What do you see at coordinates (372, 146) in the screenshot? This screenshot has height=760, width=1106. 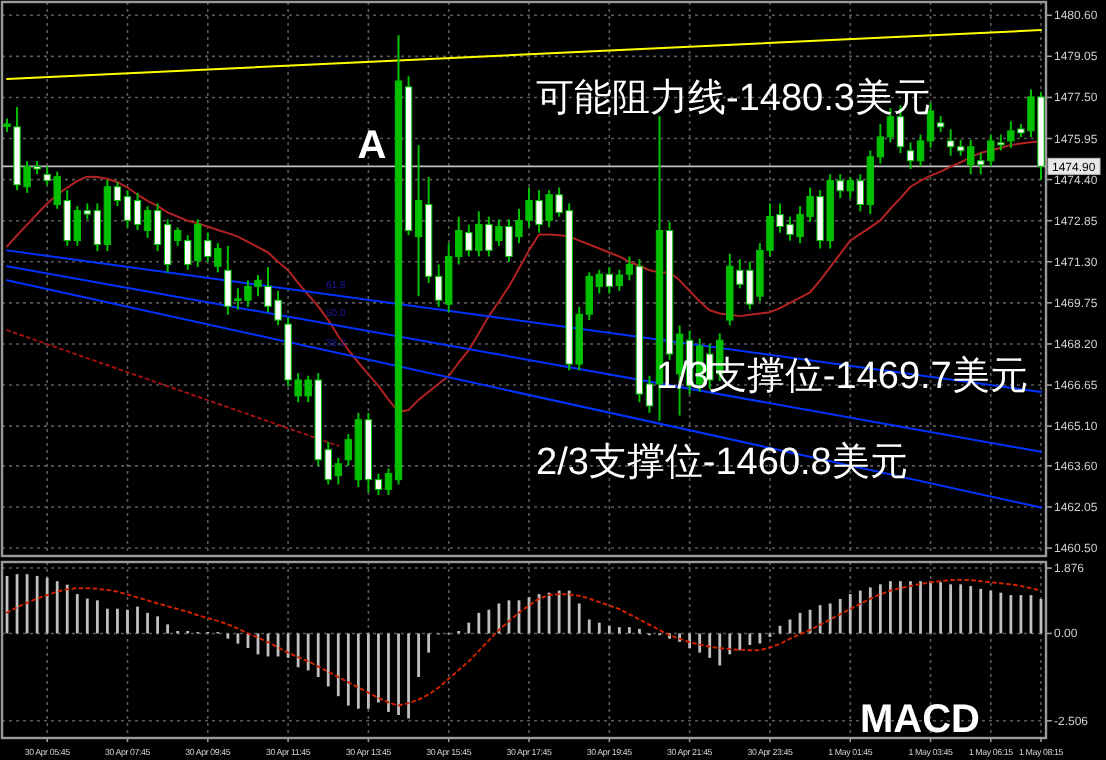 I see `annotation: A` at bounding box center [372, 146].